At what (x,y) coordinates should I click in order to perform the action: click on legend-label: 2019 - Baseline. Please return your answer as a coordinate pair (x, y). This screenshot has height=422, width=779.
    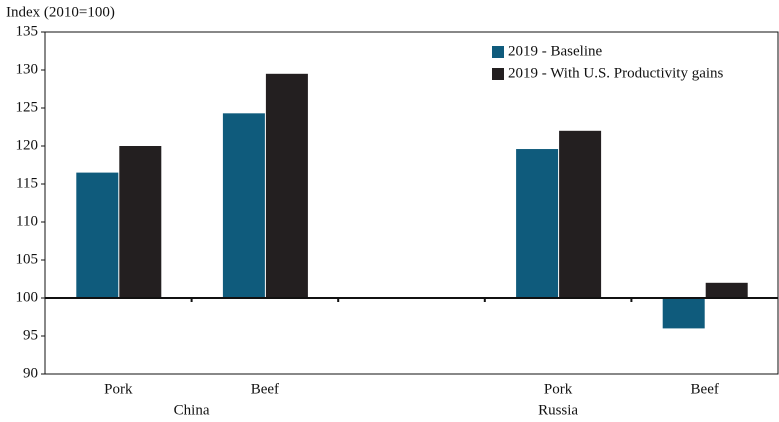
    Looking at the image, I should click on (555, 51).